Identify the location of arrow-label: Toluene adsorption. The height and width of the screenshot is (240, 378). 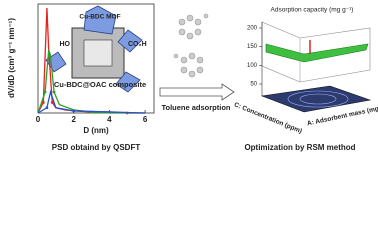
(195, 107).